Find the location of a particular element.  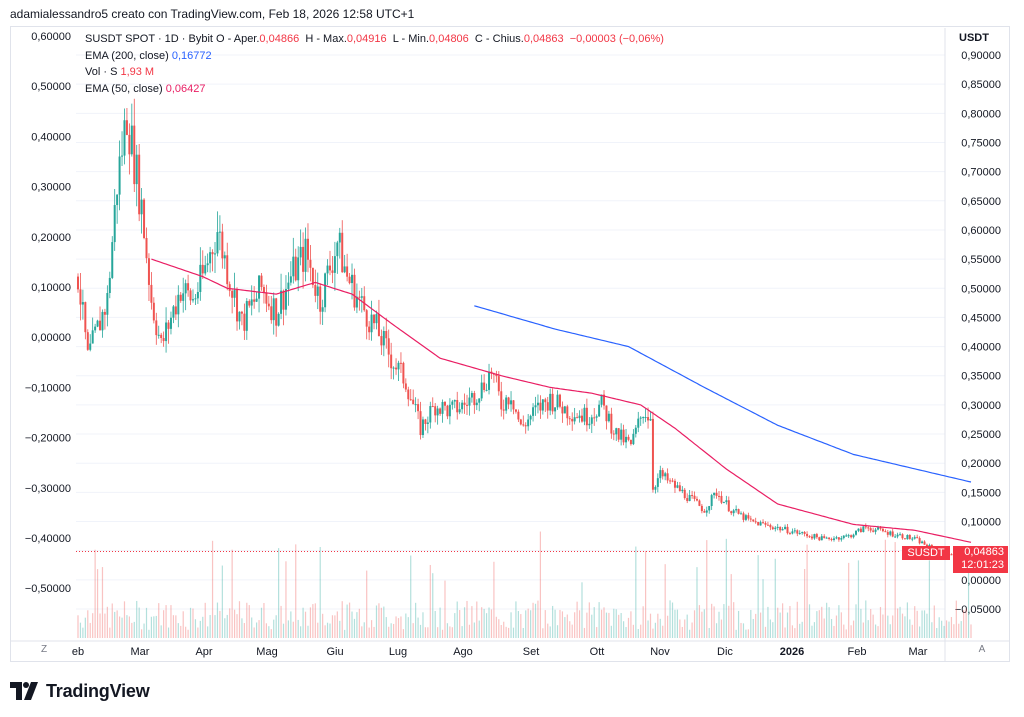

left-axis-tick: −0,50000 is located at coordinates (48, 589).